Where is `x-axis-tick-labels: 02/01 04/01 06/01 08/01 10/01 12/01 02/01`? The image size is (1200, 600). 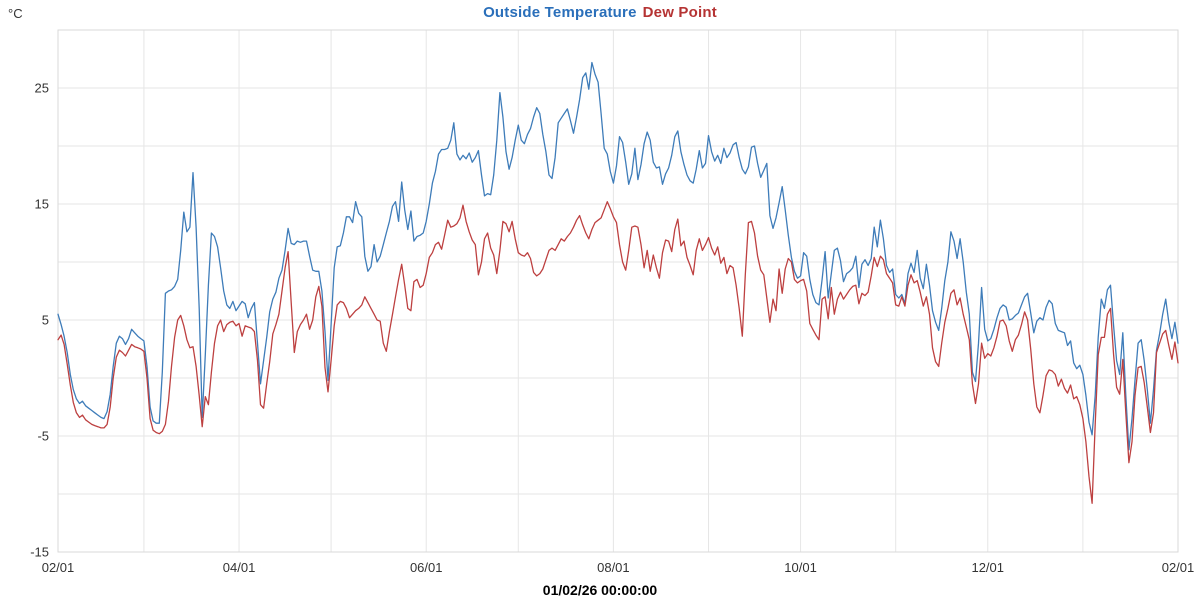
x-axis-tick-labels: 02/01 04/01 06/01 08/01 10/01 12/01 02/01 is located at coordinates (618, 567).